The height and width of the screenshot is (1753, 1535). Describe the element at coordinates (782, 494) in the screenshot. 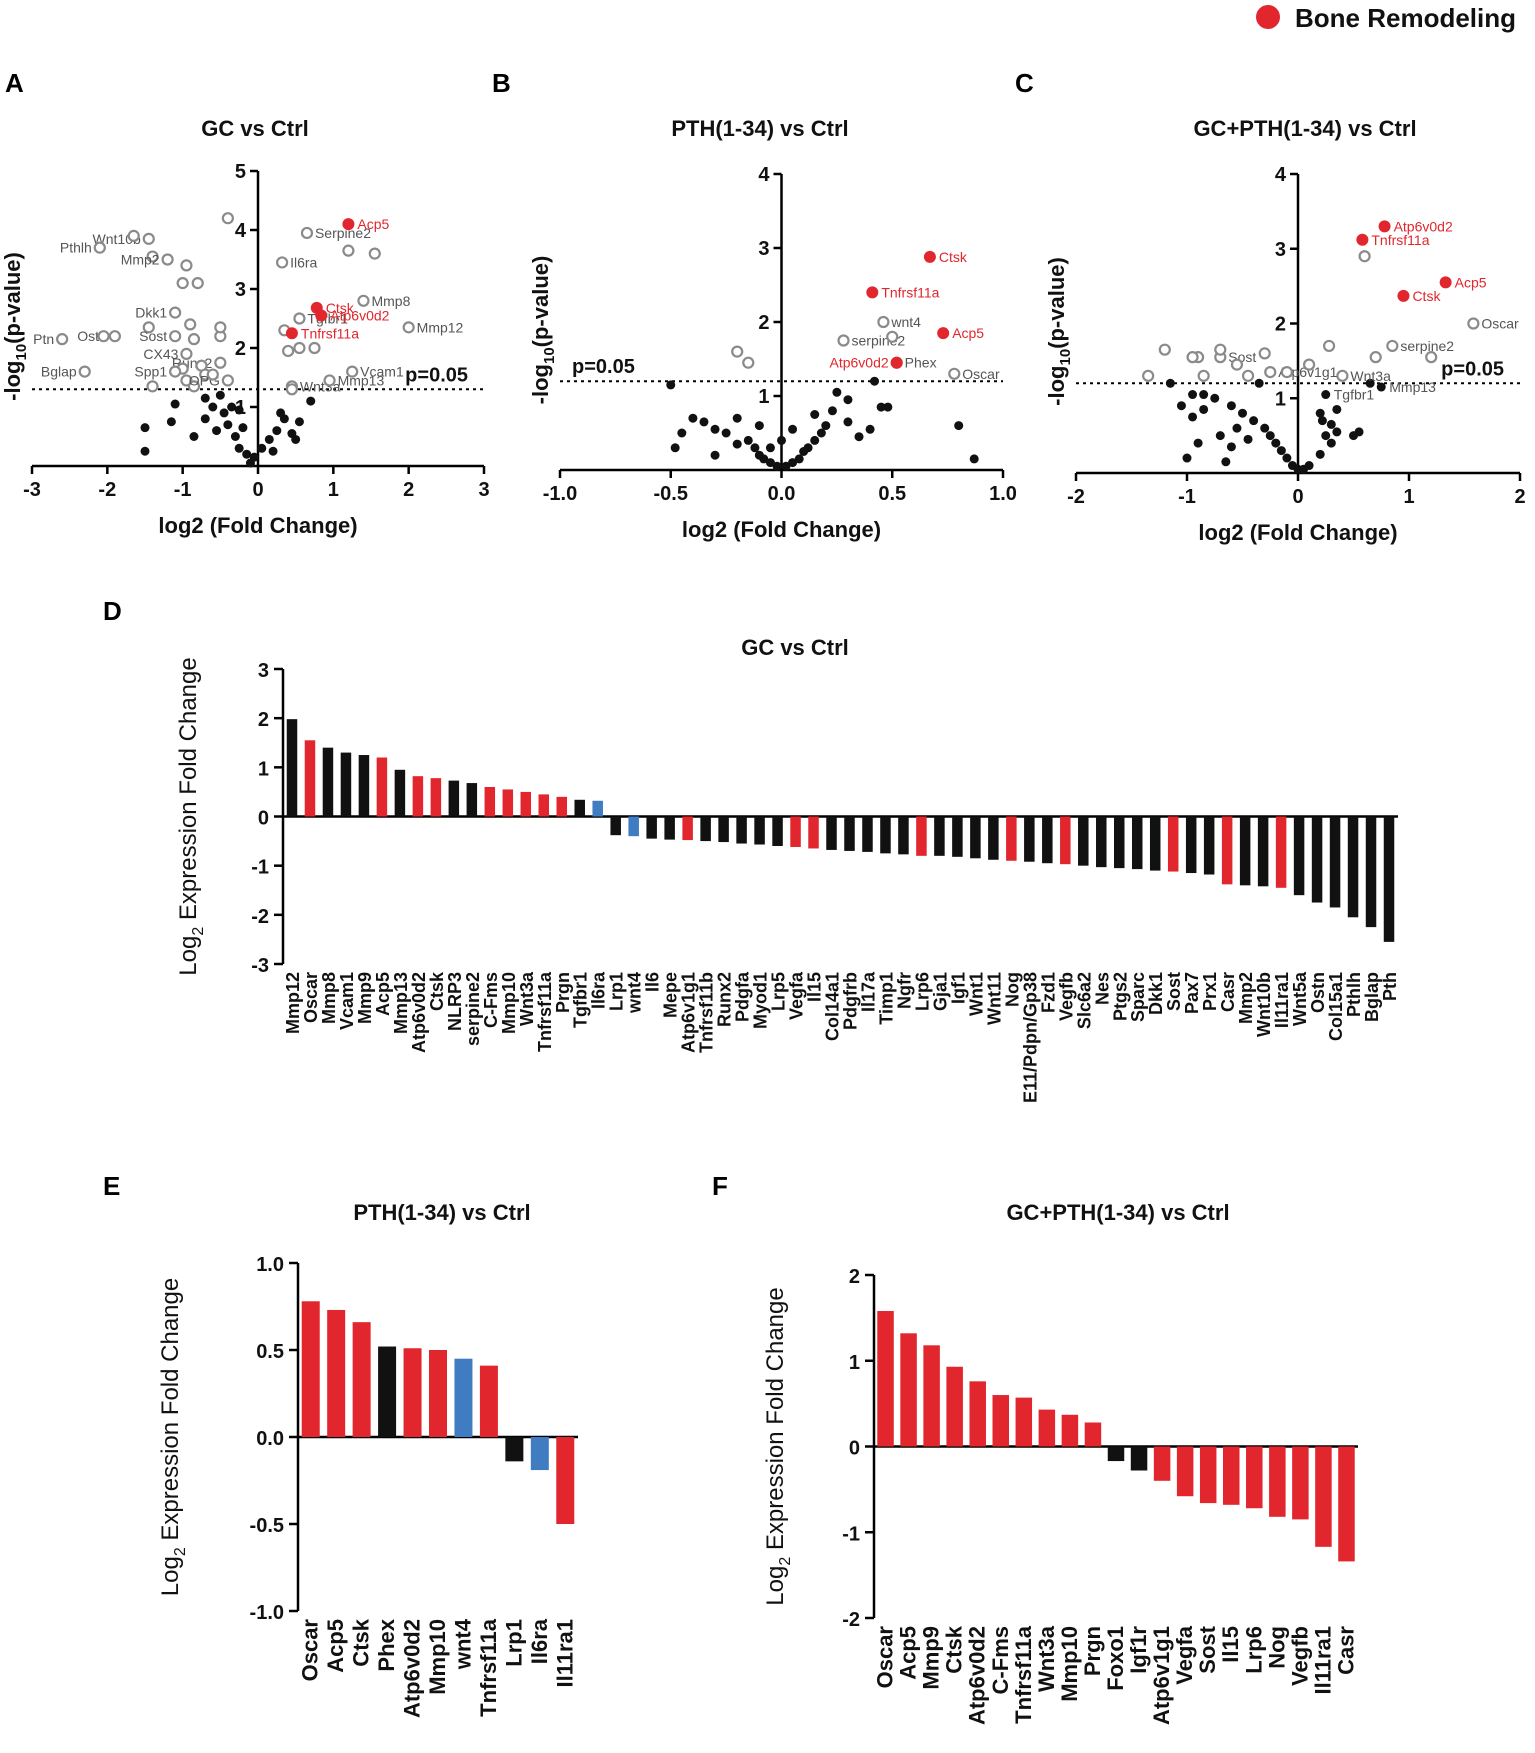

I see `x-tick-label: 0.0` at that location.